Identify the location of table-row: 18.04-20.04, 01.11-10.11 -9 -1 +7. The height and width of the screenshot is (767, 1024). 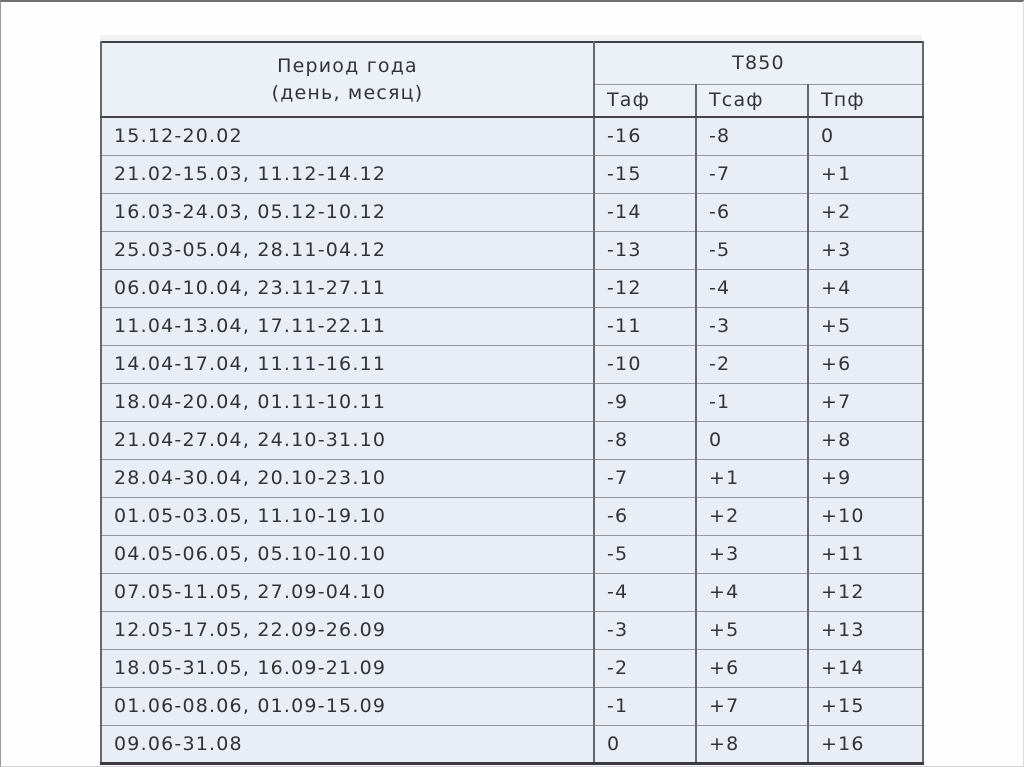
(512, 402).